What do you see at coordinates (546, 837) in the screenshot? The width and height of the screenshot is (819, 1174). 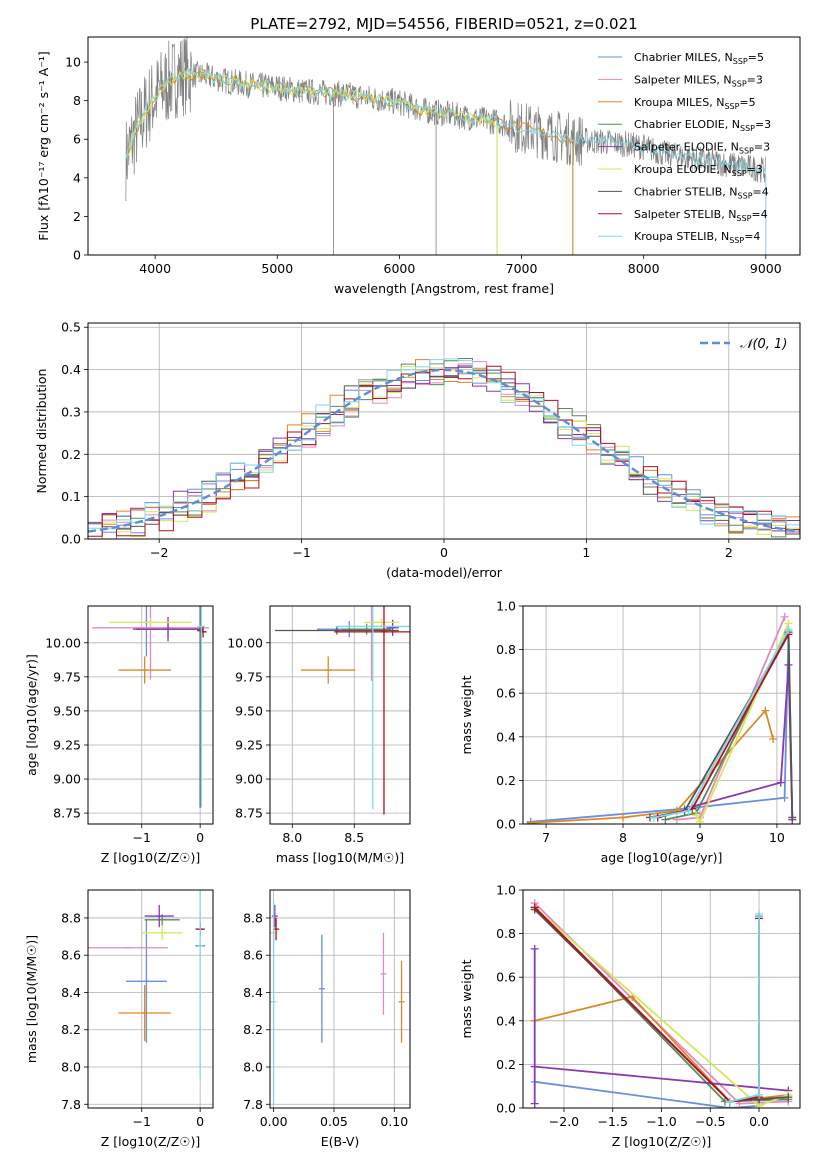 I see `x-tick-label: 7` at bounding box center [546, 837].